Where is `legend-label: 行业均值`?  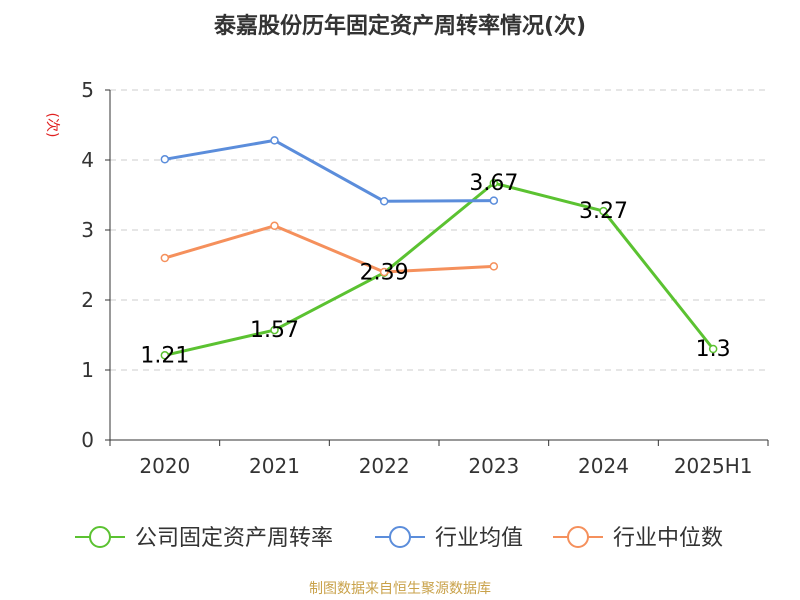 legend-label: 行业均值 is located at coordinates (479, 538).